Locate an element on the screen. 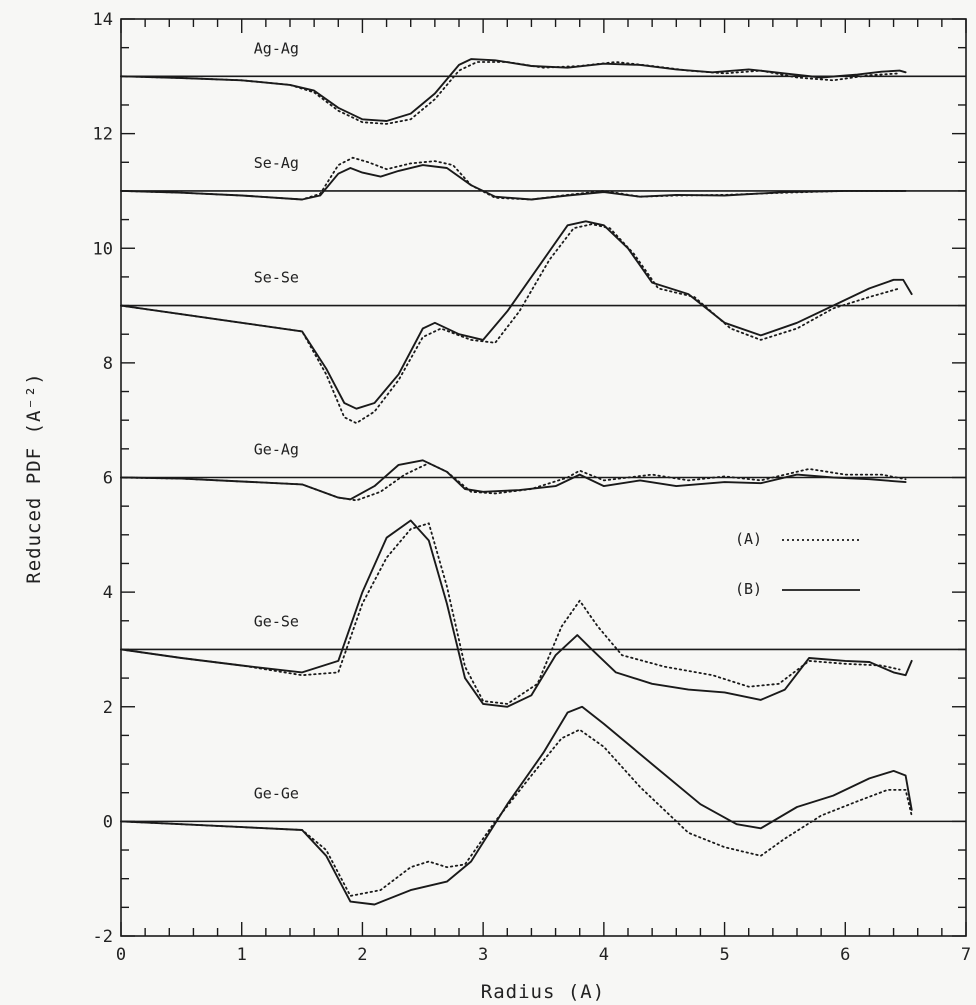 Image resolution: width=976 pixels, height=1005 pixels. x-axis-label: Radius (A) is located at coordinates (543, 992).